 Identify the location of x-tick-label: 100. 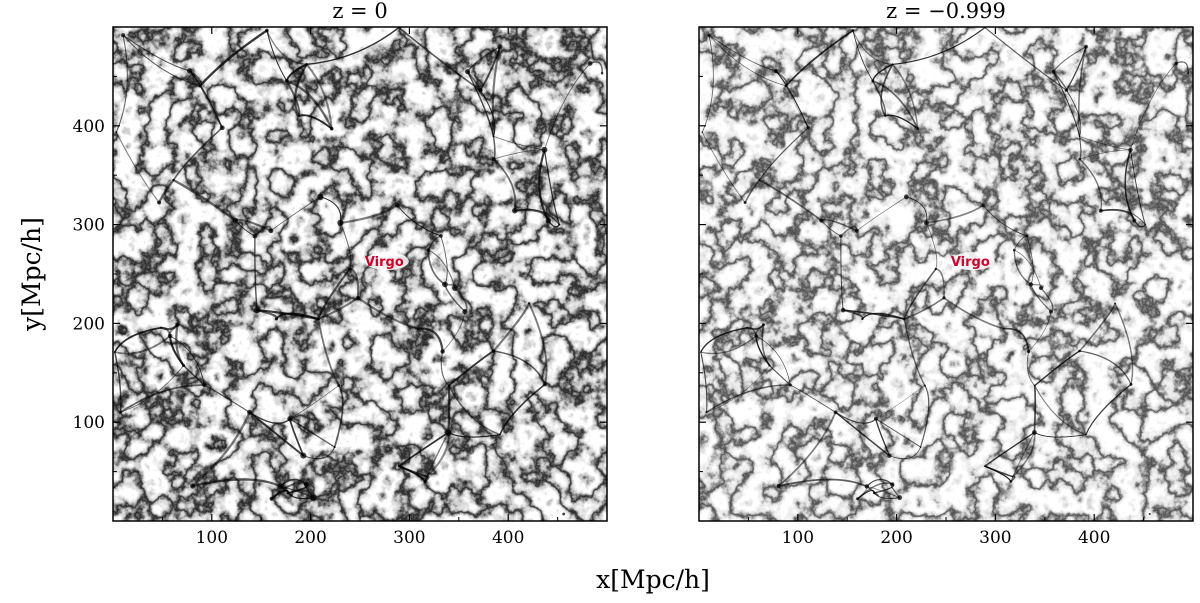
(212, 538).